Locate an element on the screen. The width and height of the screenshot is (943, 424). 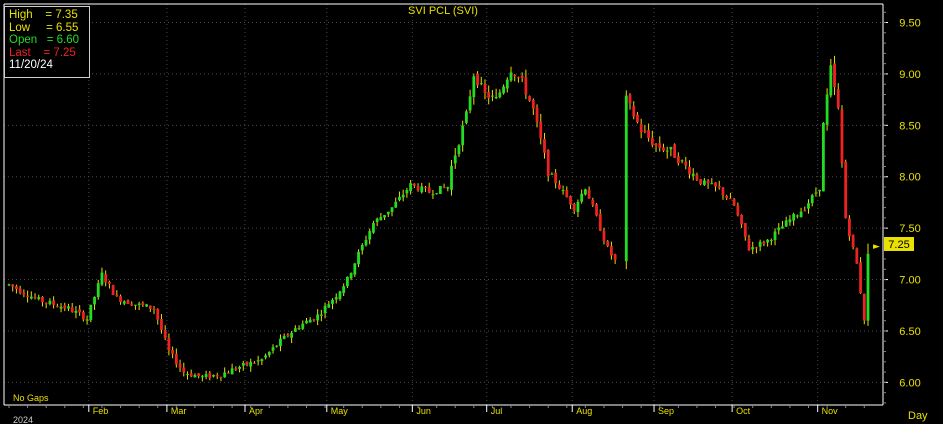
last-price-marker: ► 7.25 is located at coordinates (893, 244).